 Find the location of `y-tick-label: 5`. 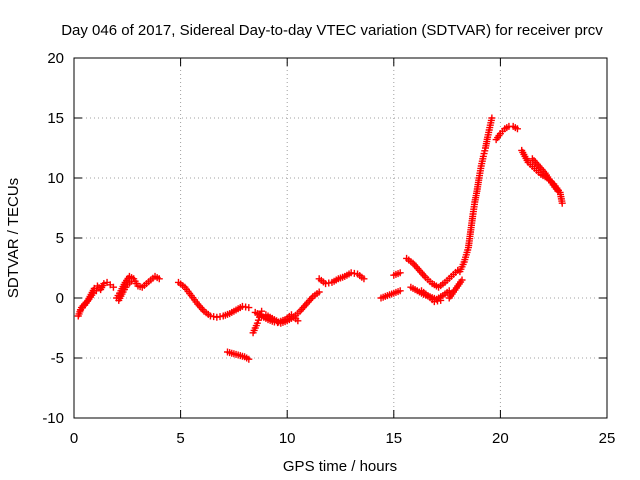

y-tick-label: 5 is located at coordinates (60, 238).